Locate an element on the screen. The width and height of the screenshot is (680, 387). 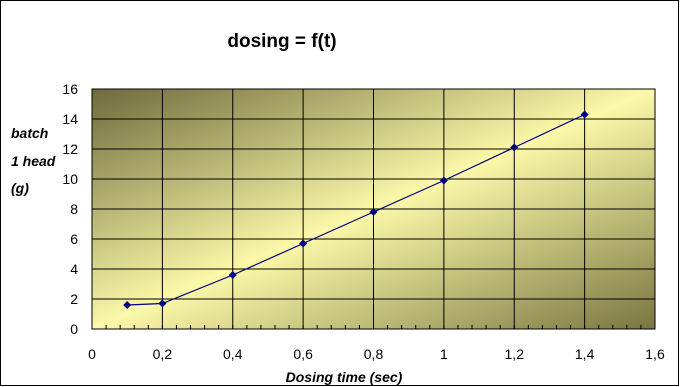
y-tick-label: 6 is located at coordinates (74, 239).